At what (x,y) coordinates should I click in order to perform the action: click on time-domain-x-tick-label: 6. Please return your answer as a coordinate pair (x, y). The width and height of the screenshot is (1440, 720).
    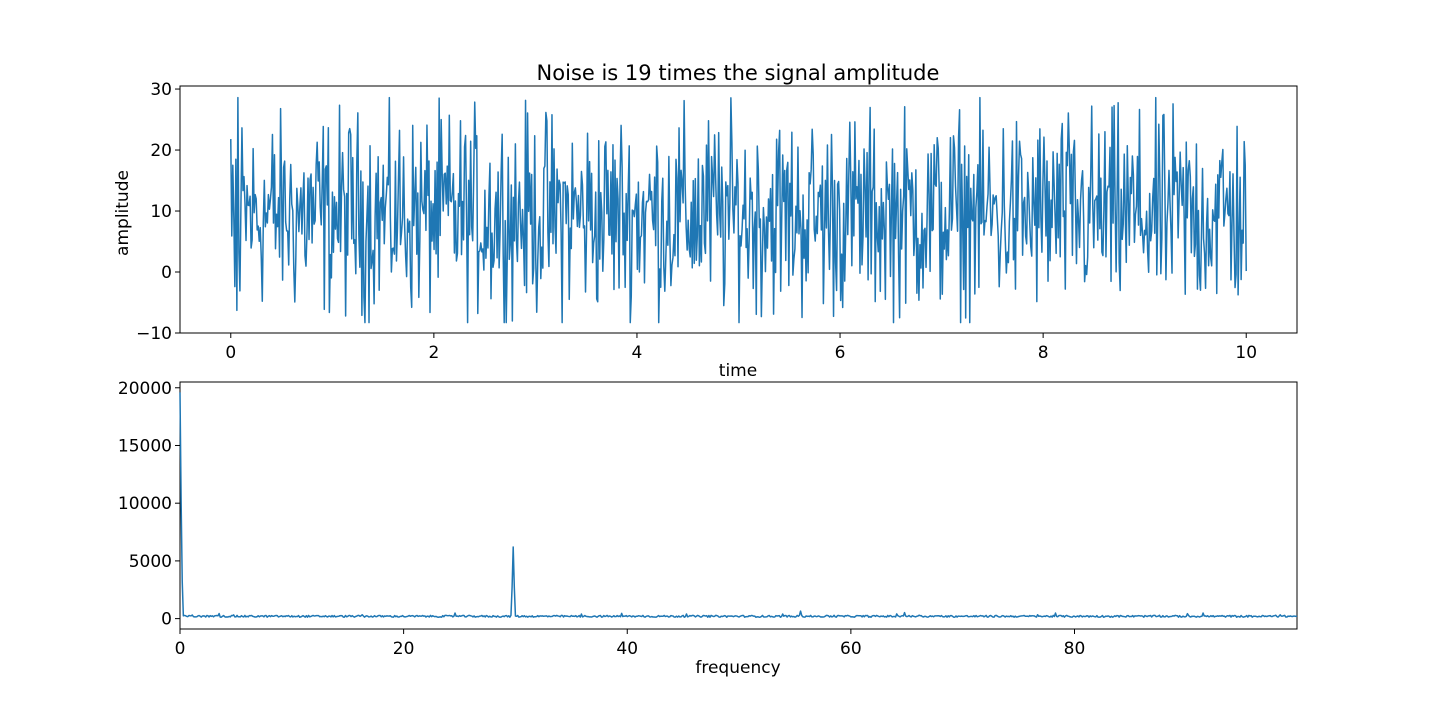
    Looking at the image, I should click on (840, 353).